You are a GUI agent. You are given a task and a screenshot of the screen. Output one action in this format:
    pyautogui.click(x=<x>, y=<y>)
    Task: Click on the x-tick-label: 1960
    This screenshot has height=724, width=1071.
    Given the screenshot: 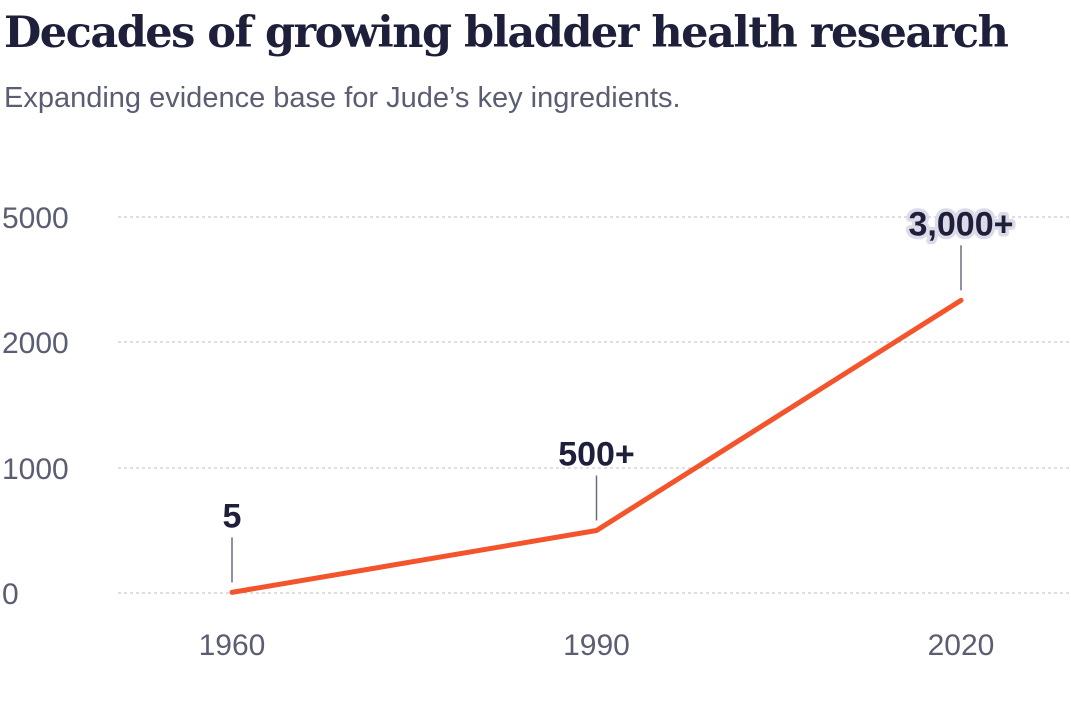 What is the action you would take?
    pyautogui.click(x=232, y=645)
    